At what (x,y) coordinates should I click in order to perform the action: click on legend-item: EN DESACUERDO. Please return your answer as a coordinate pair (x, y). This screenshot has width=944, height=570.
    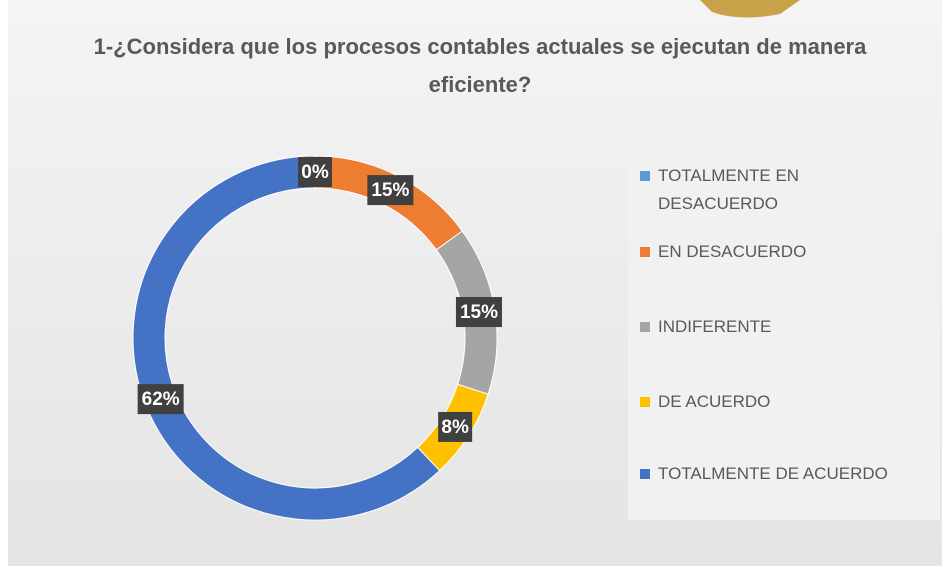
    Looking at the image, I should click on (786, 252).